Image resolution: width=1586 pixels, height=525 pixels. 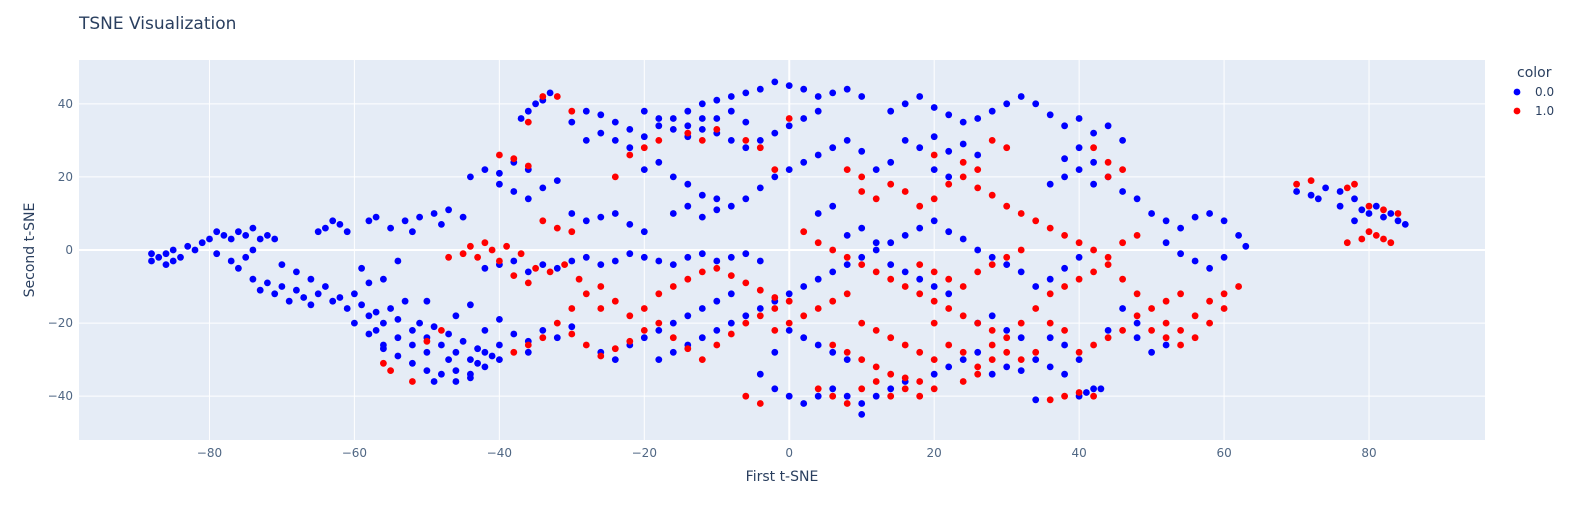 What do you see at coordinates (1533, 92) in the screenshot?
I see `legend-item-0.0: 0.0` at bounding box center [1533, 92].